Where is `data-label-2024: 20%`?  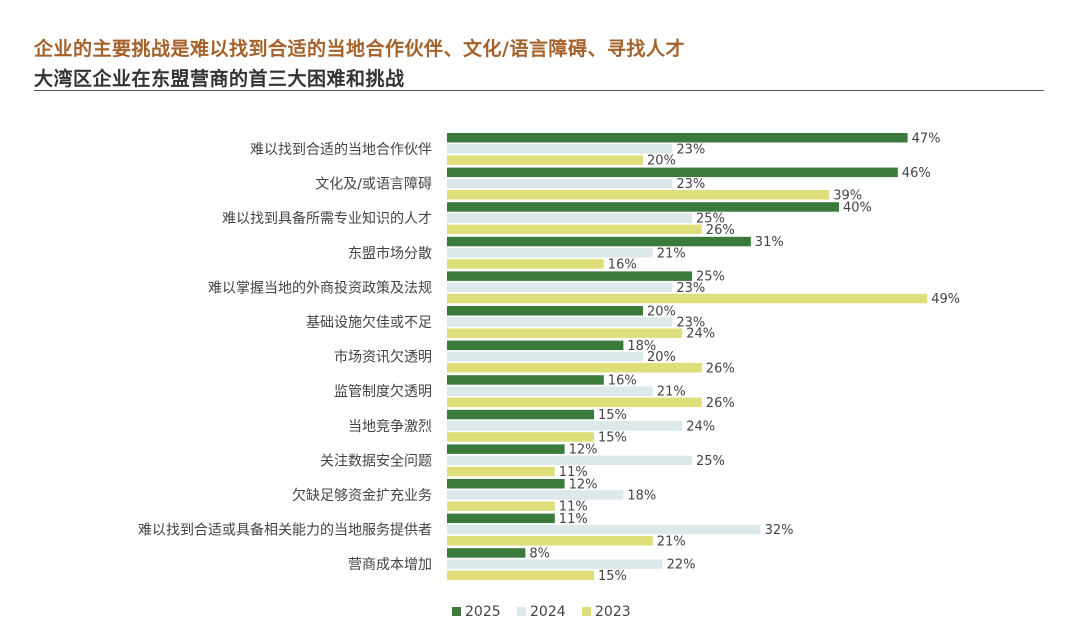
data-label-2024: 20% is located at coordinates (661, 357).